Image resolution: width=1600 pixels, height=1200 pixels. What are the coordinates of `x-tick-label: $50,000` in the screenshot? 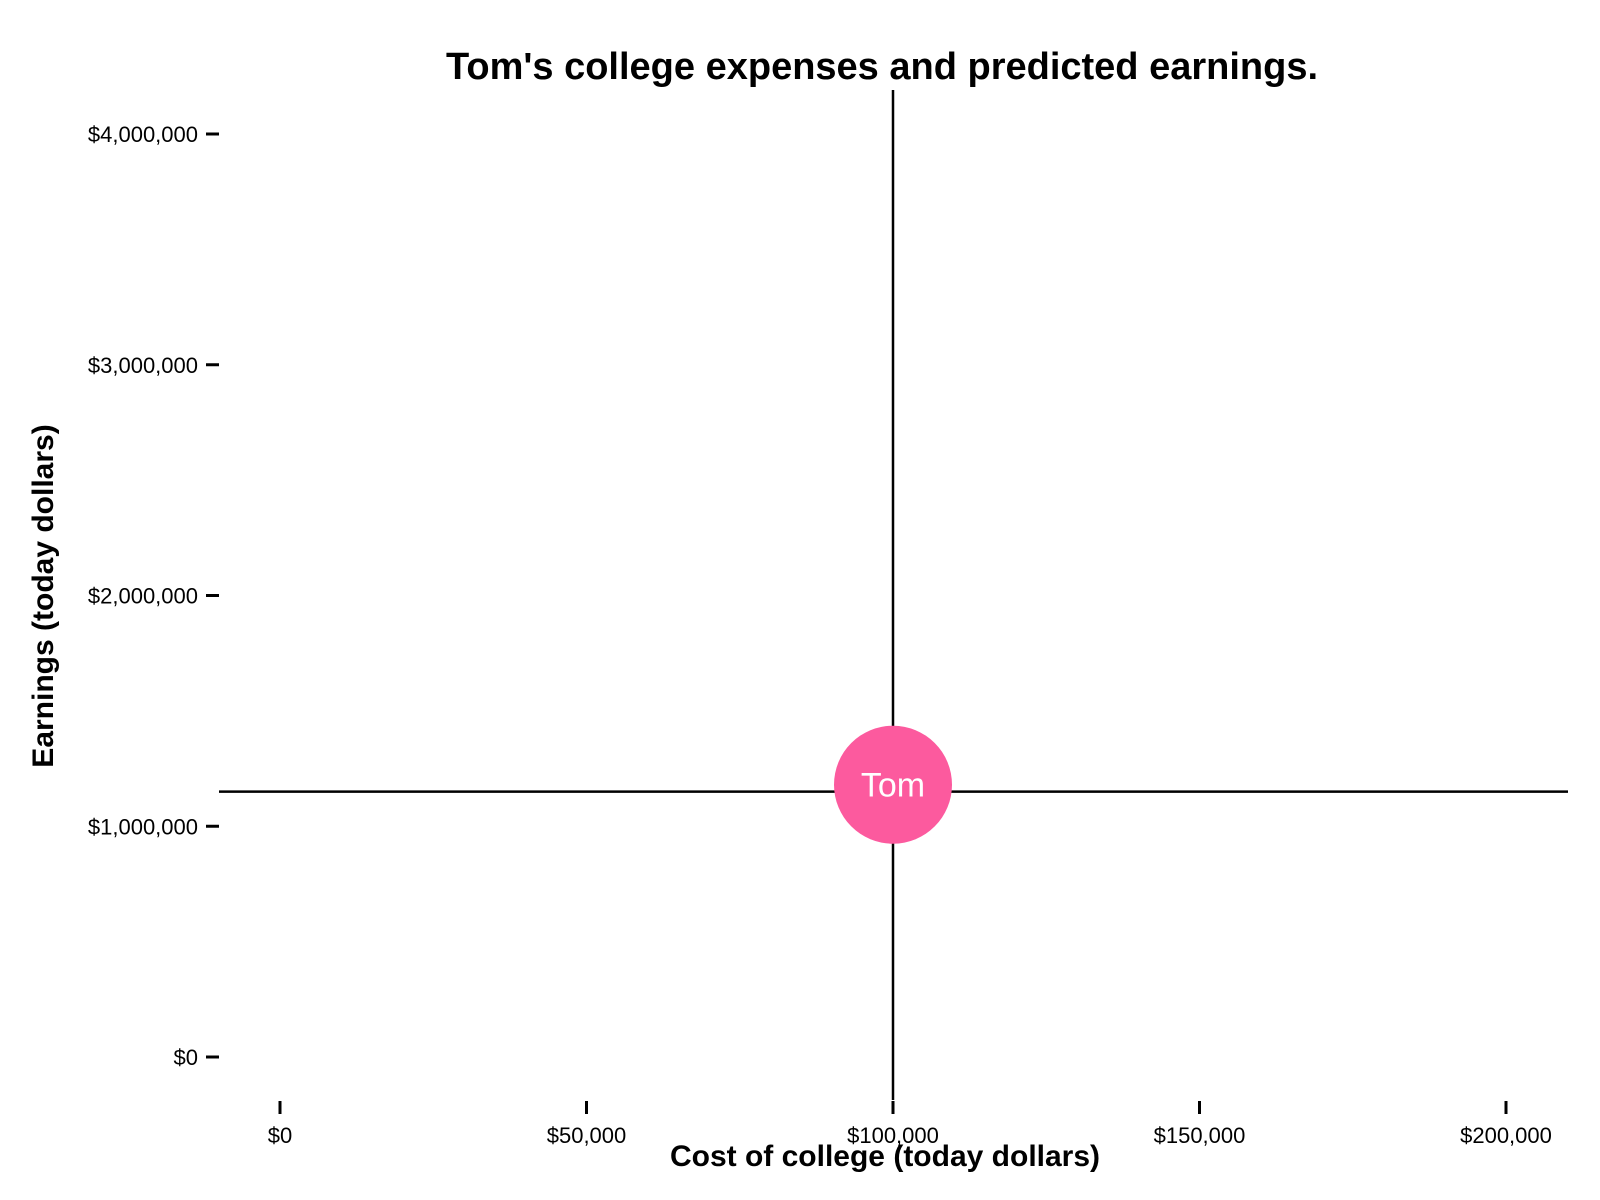 It's located at (587, 1135).